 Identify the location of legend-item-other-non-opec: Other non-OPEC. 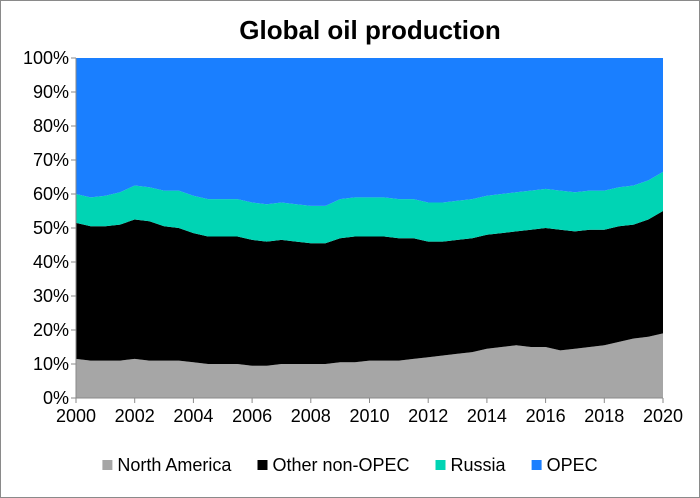
(333, 465).